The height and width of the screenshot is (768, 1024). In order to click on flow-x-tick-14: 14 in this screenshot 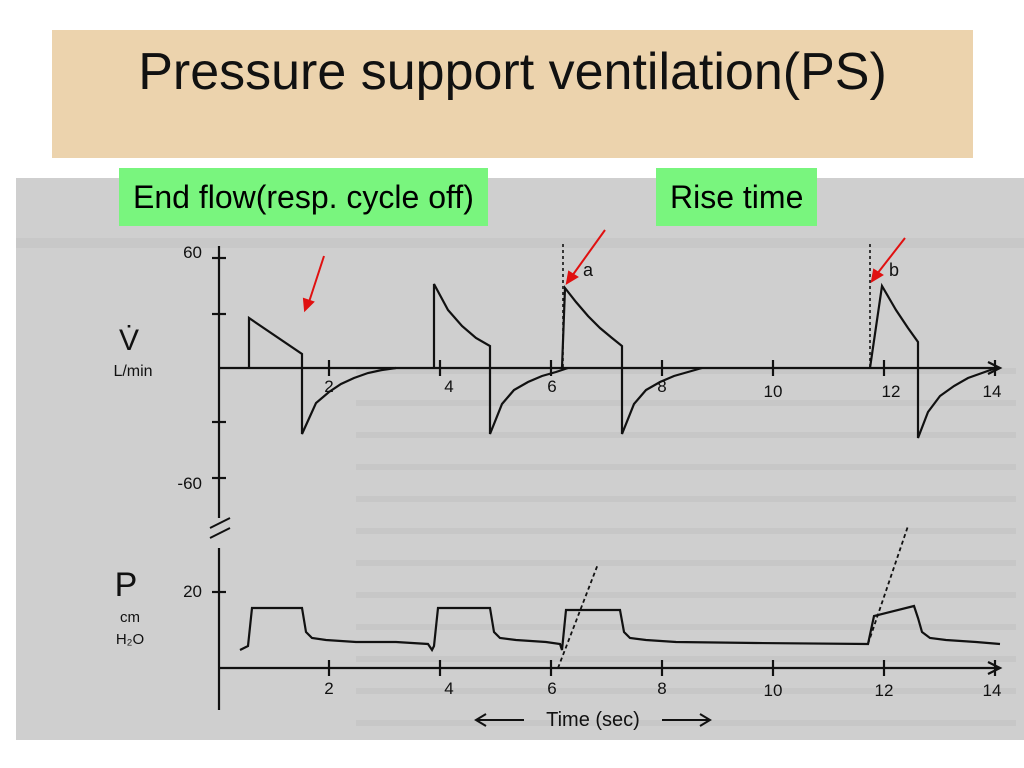, I will do `click(992, 391)`.